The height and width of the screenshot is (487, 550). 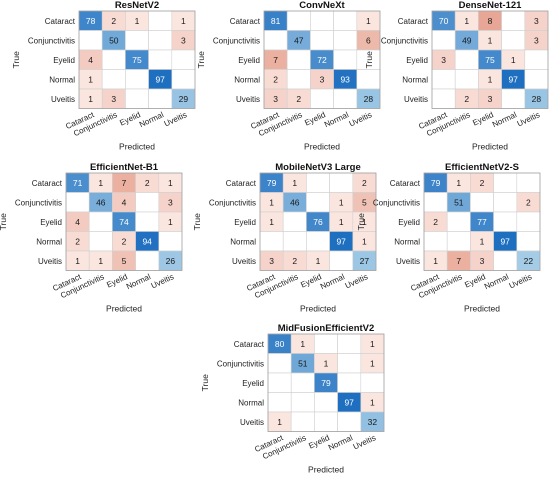 What do you see at coordinates (47, 183) in the screenshot?
I see `row-label: Cataract` at bounding box center [47, 183].